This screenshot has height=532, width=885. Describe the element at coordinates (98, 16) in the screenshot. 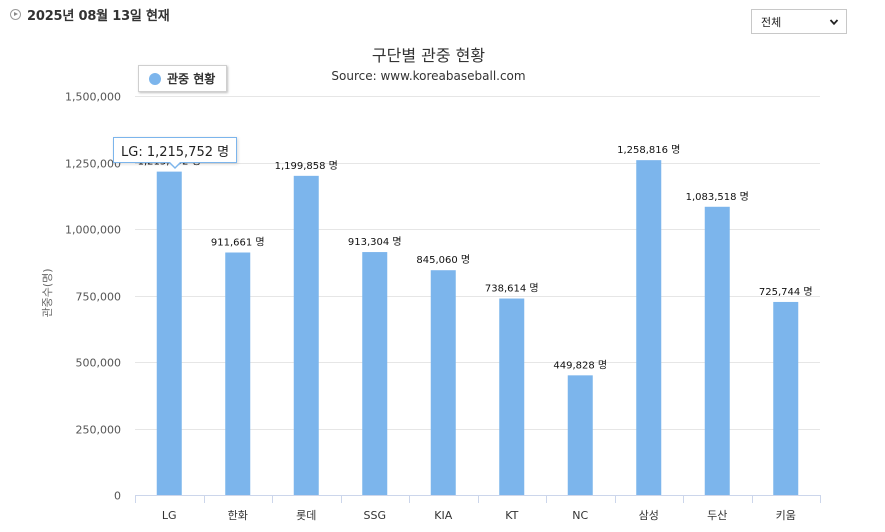

I see `date-text: 2025년 08월 13일 현재` at that location.